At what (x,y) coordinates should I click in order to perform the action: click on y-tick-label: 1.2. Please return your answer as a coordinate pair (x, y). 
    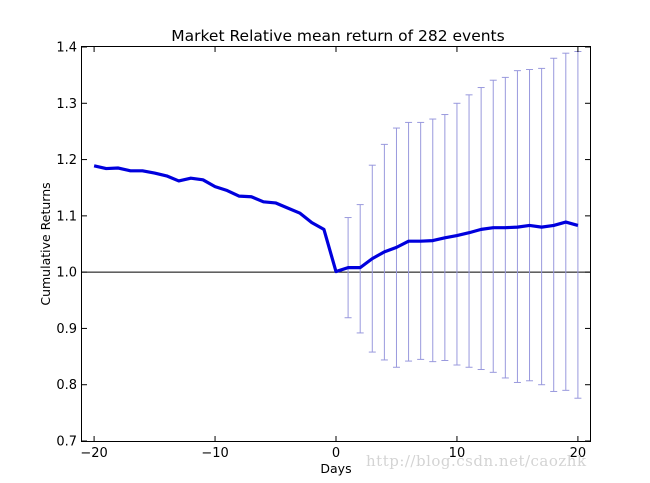
    Looking at the image, I should click on (66, 160).